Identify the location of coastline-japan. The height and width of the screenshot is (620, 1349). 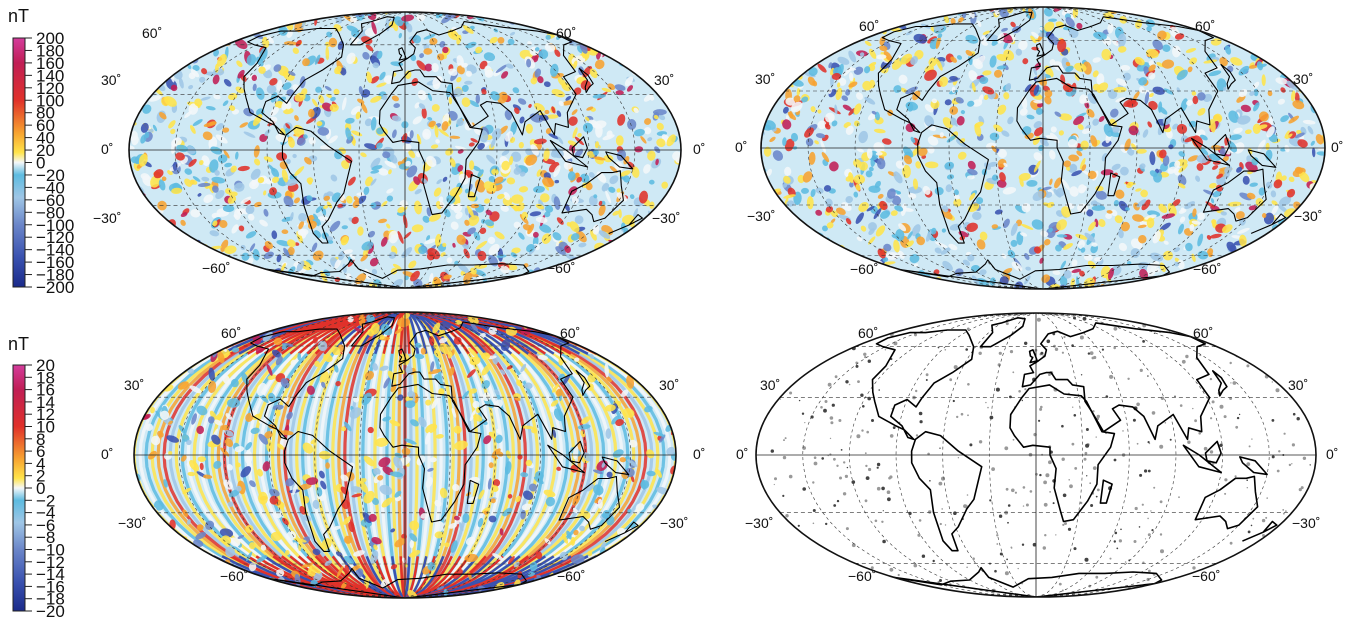
(586, 80).